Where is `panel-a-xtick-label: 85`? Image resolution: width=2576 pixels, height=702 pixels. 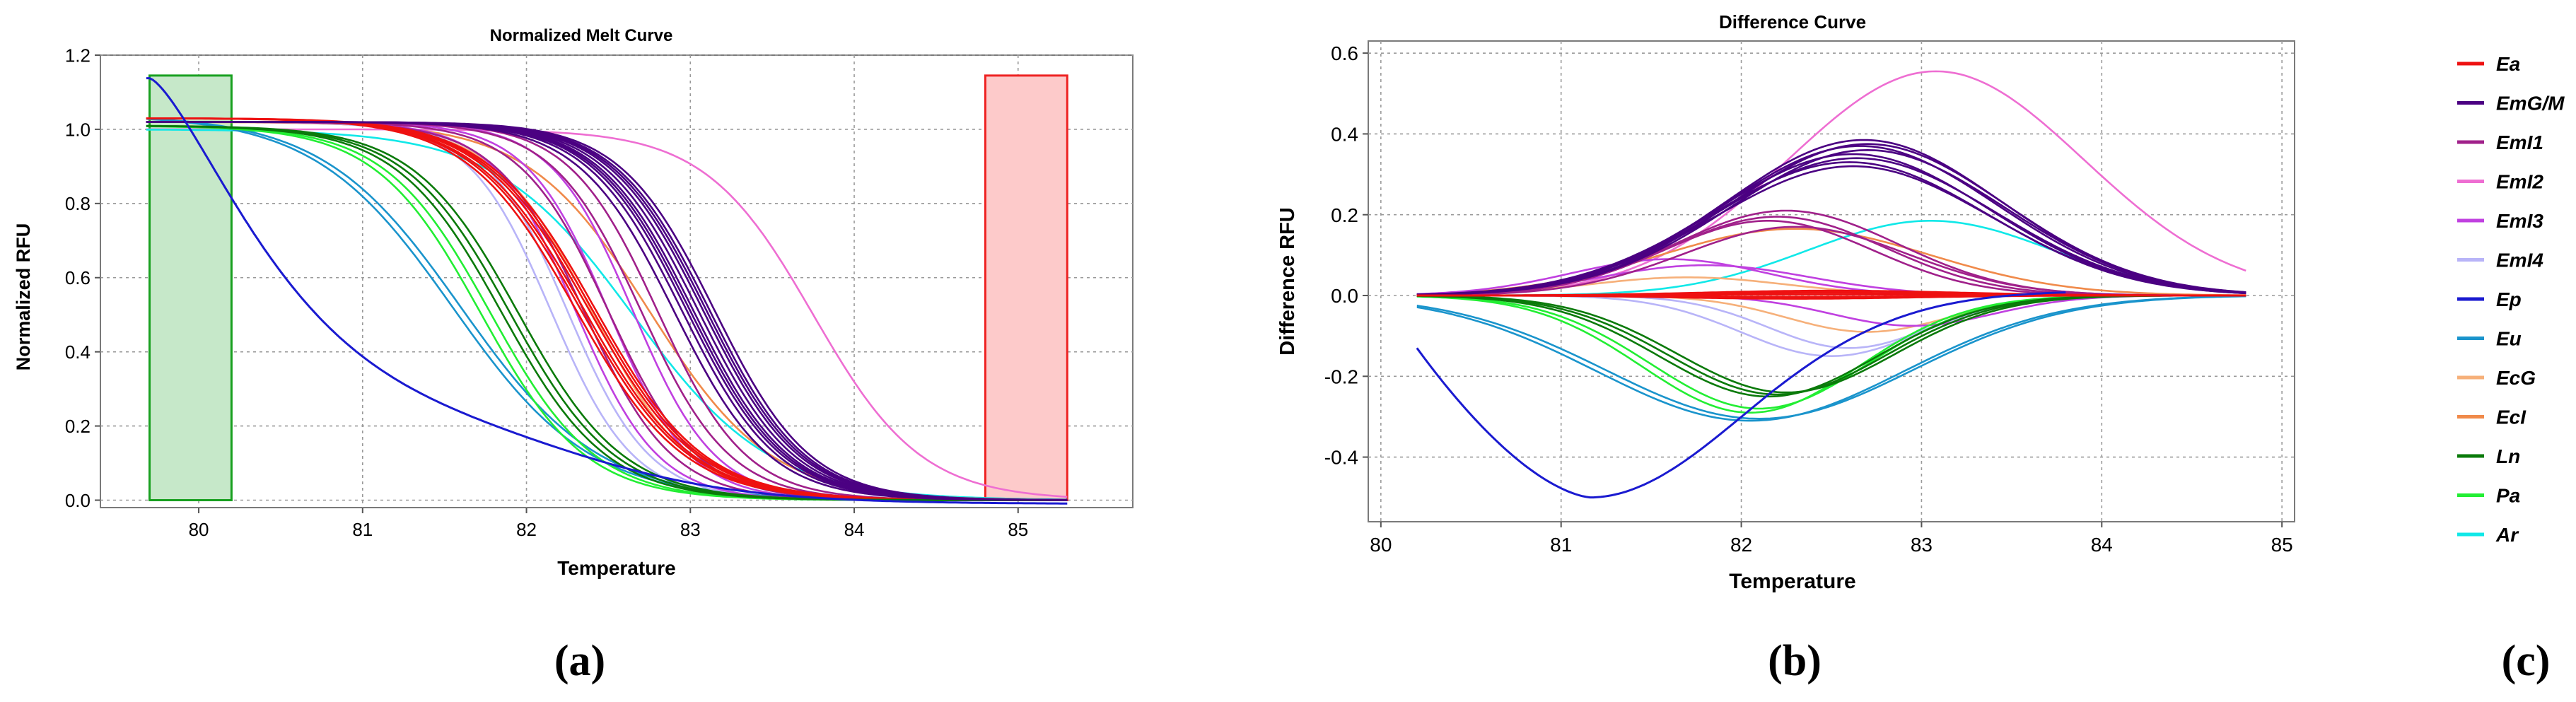 panel-a-xtick-label: 85 is located at coordinates (1018, 530).